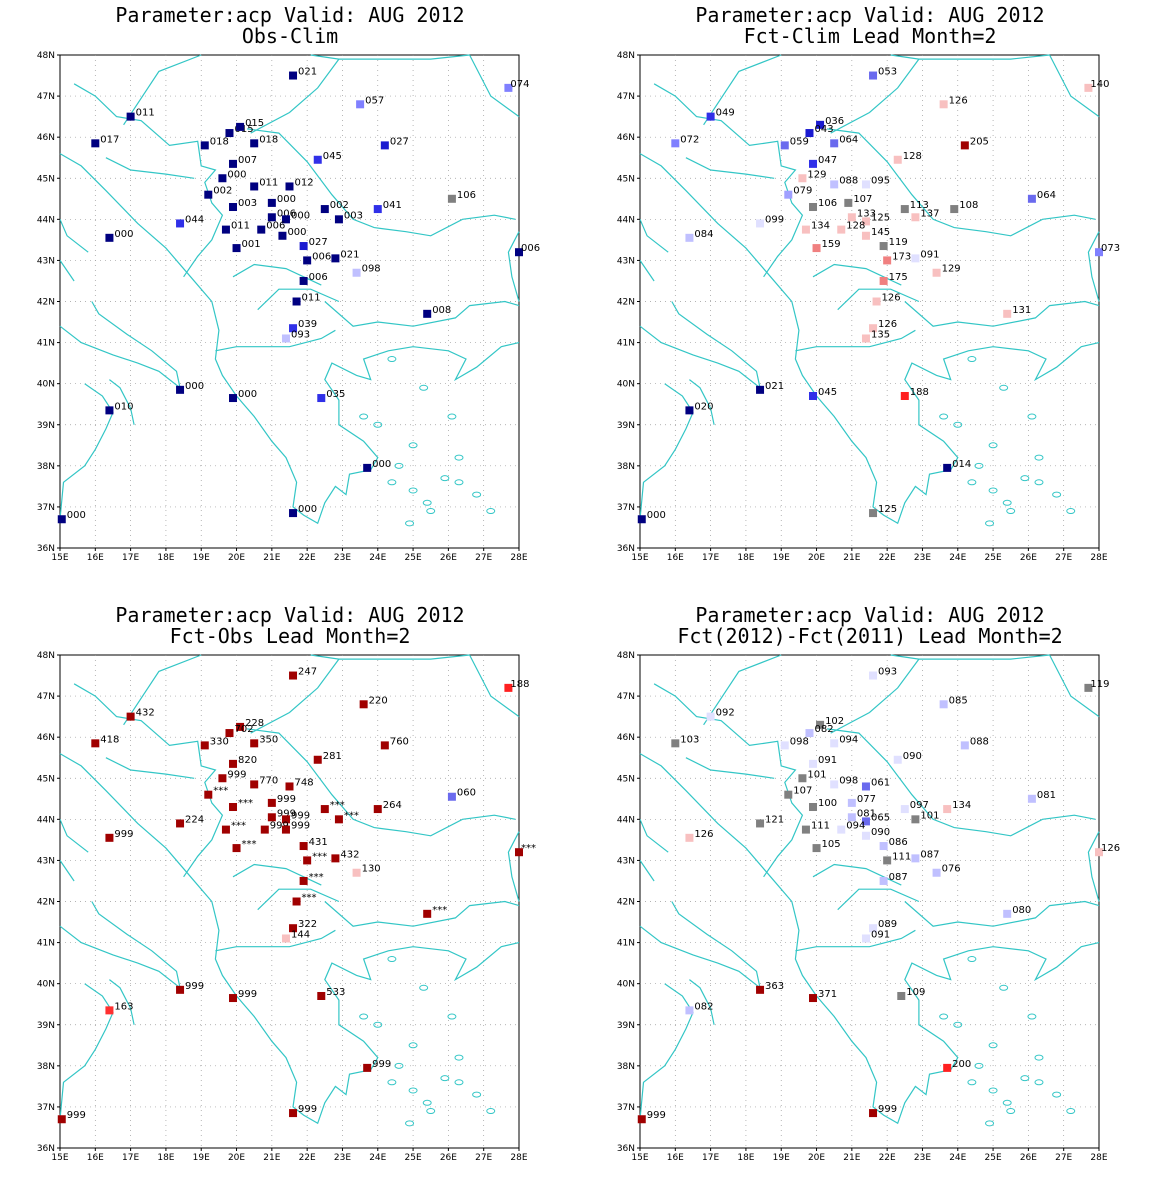 Image resolution: width=1160 pixels, height=1200 pixels. Describe the element at coordinates (827, 994) in the screenshot. I see `station-label: 371` at that location.